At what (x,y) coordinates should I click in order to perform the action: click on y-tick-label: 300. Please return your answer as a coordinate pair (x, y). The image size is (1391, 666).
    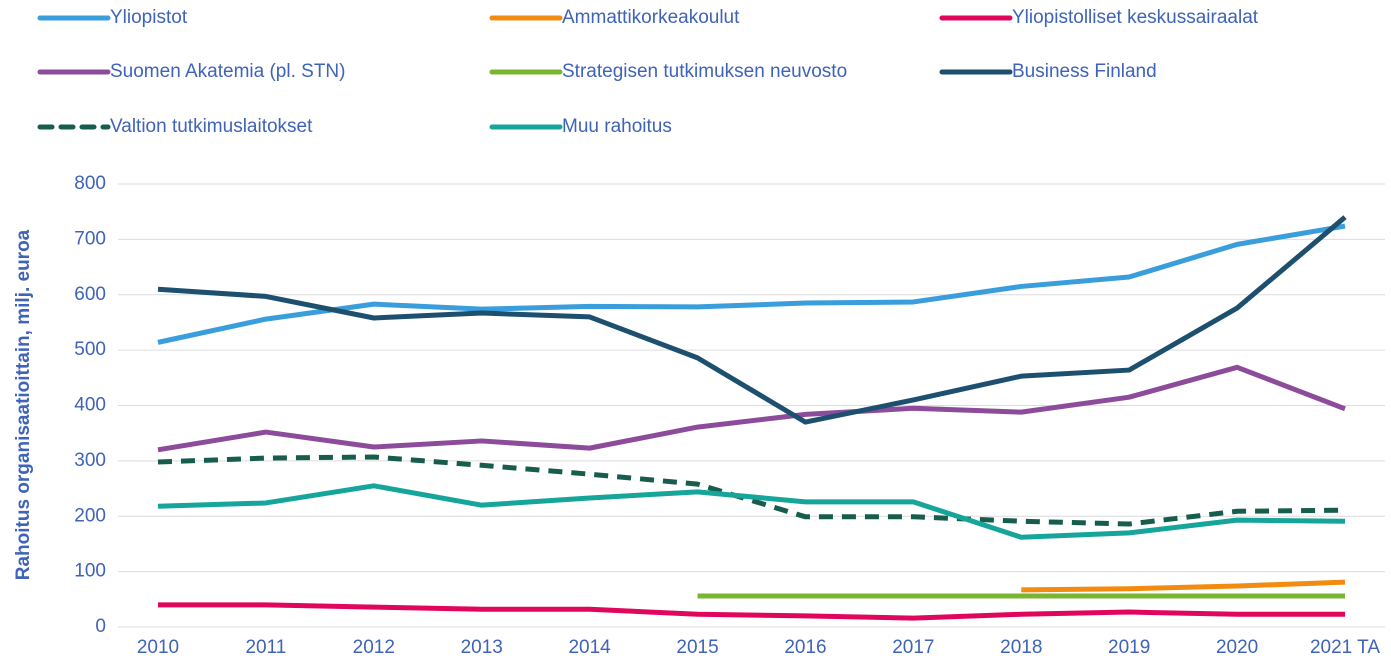
    Looking at the image, I should click on (90, 460).